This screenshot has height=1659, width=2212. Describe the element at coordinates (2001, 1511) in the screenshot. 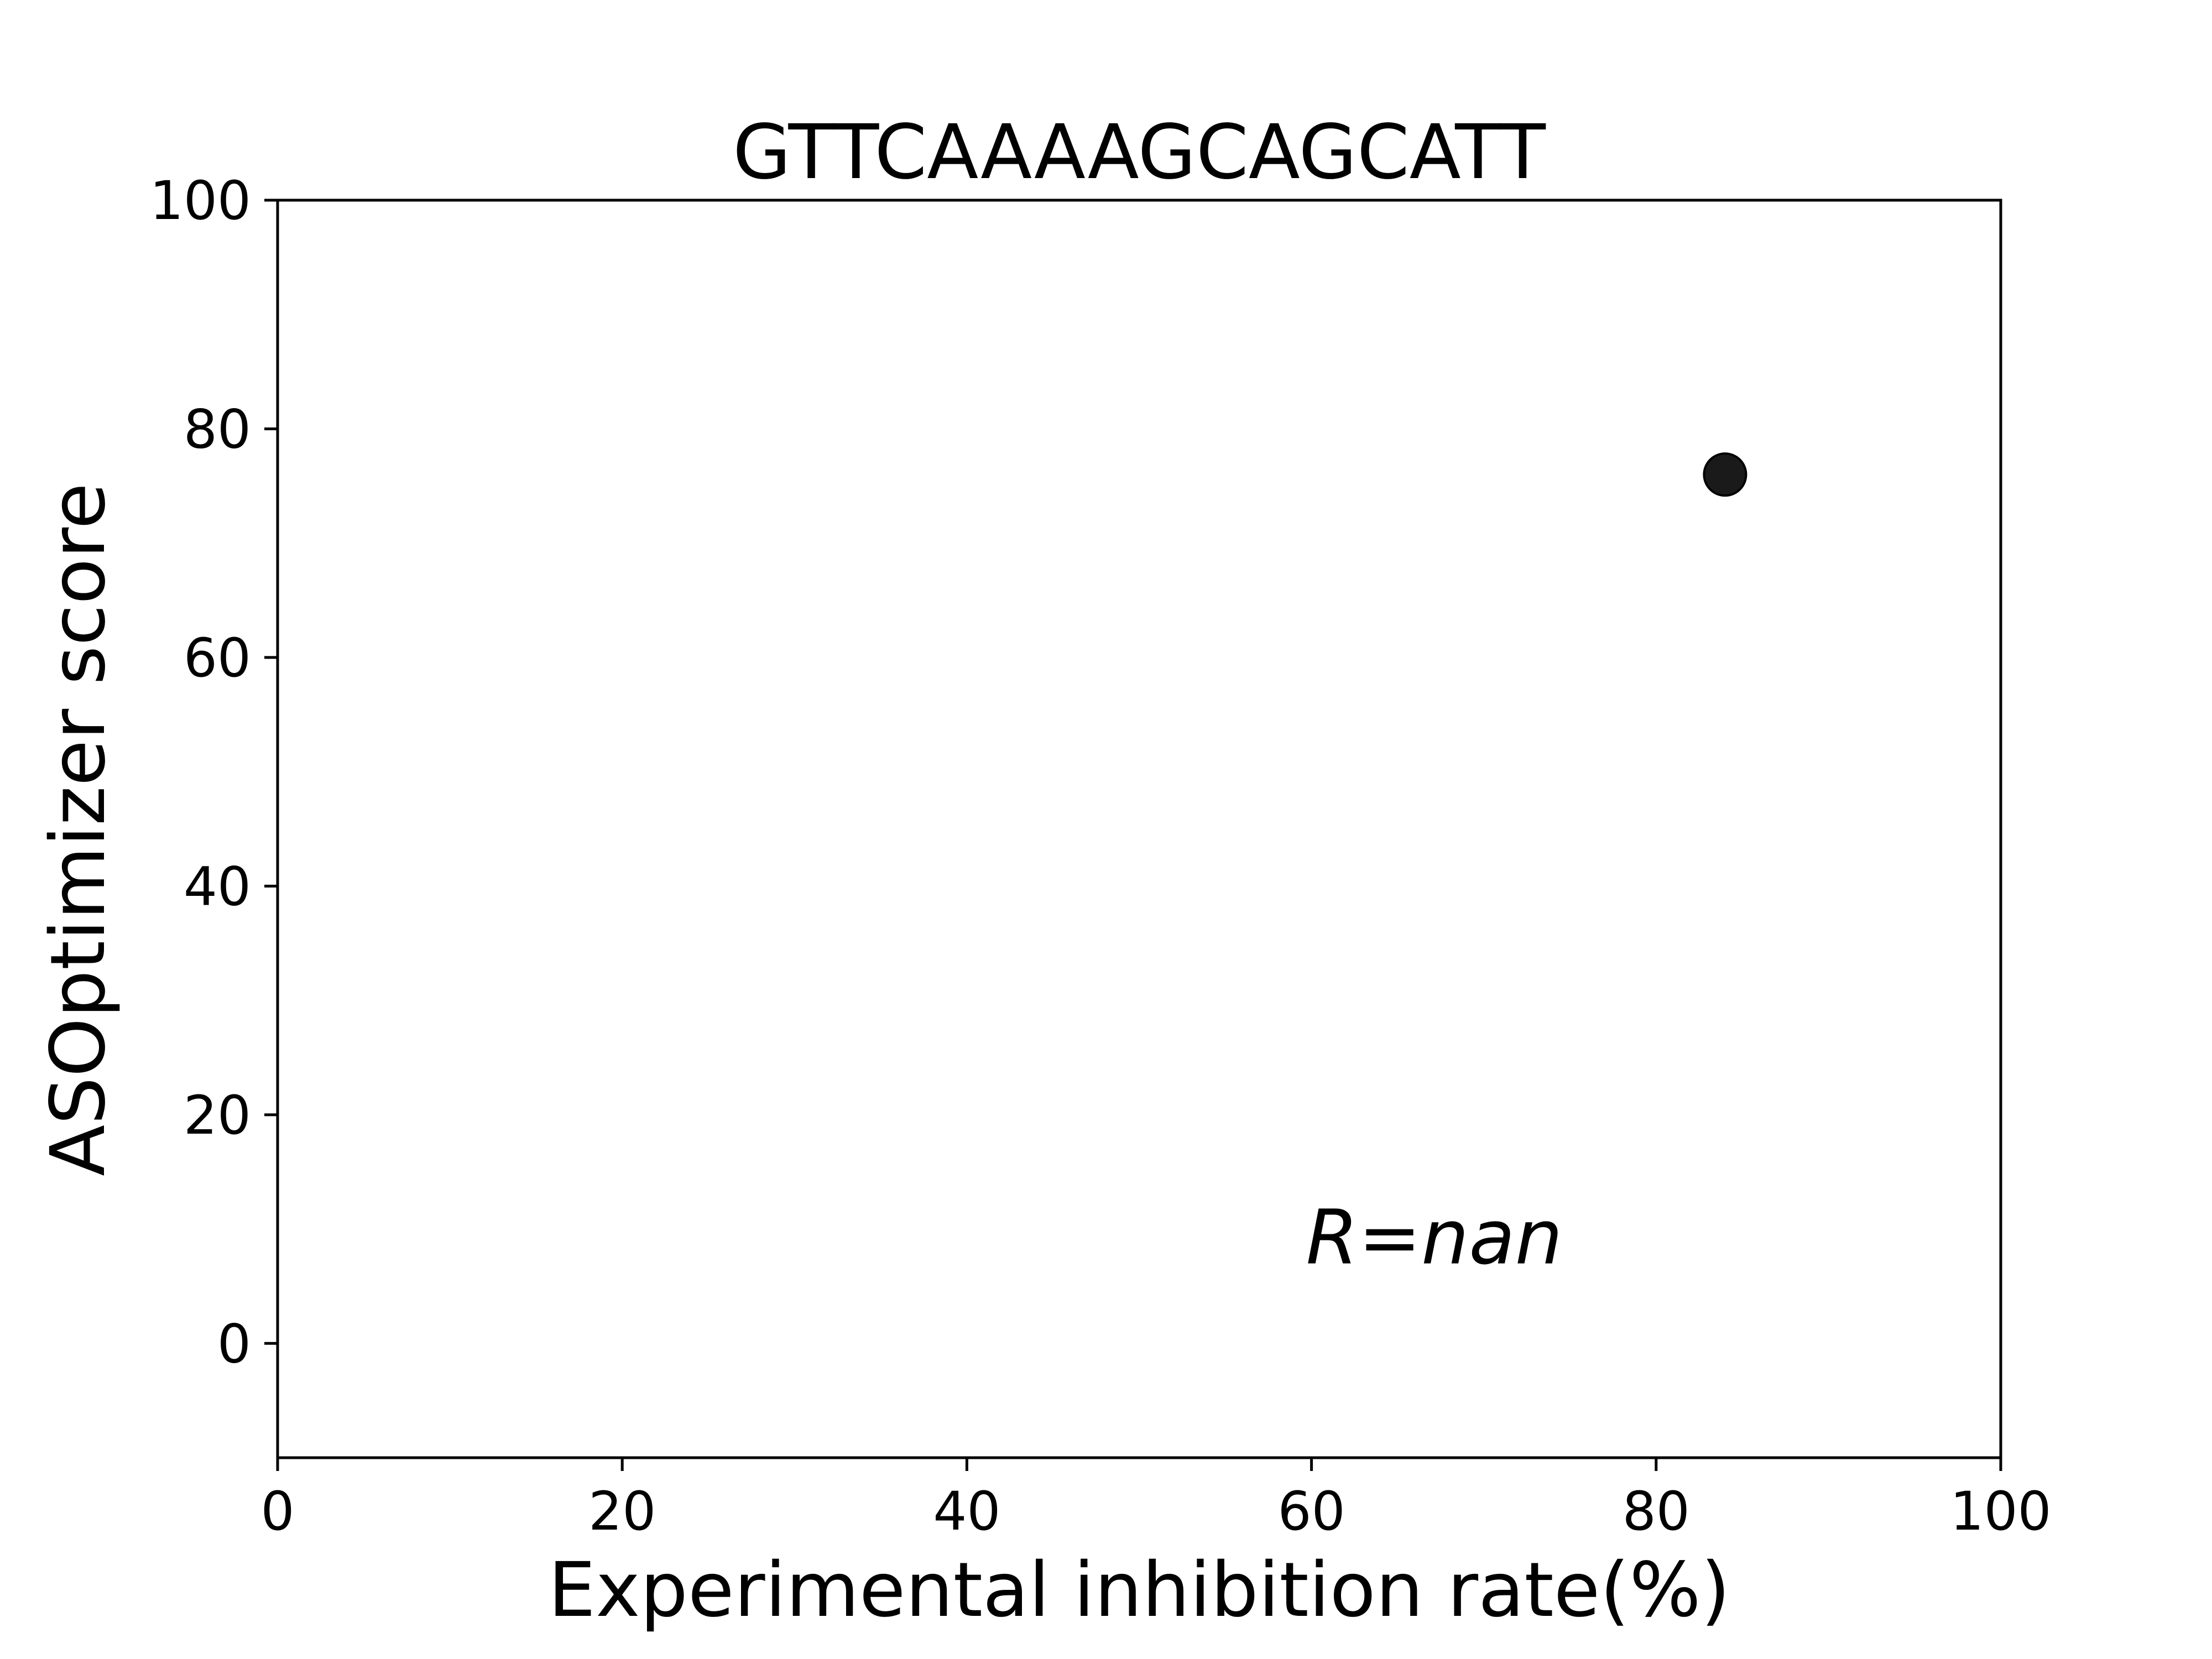

I see `x-tick-label: 100` at that location.